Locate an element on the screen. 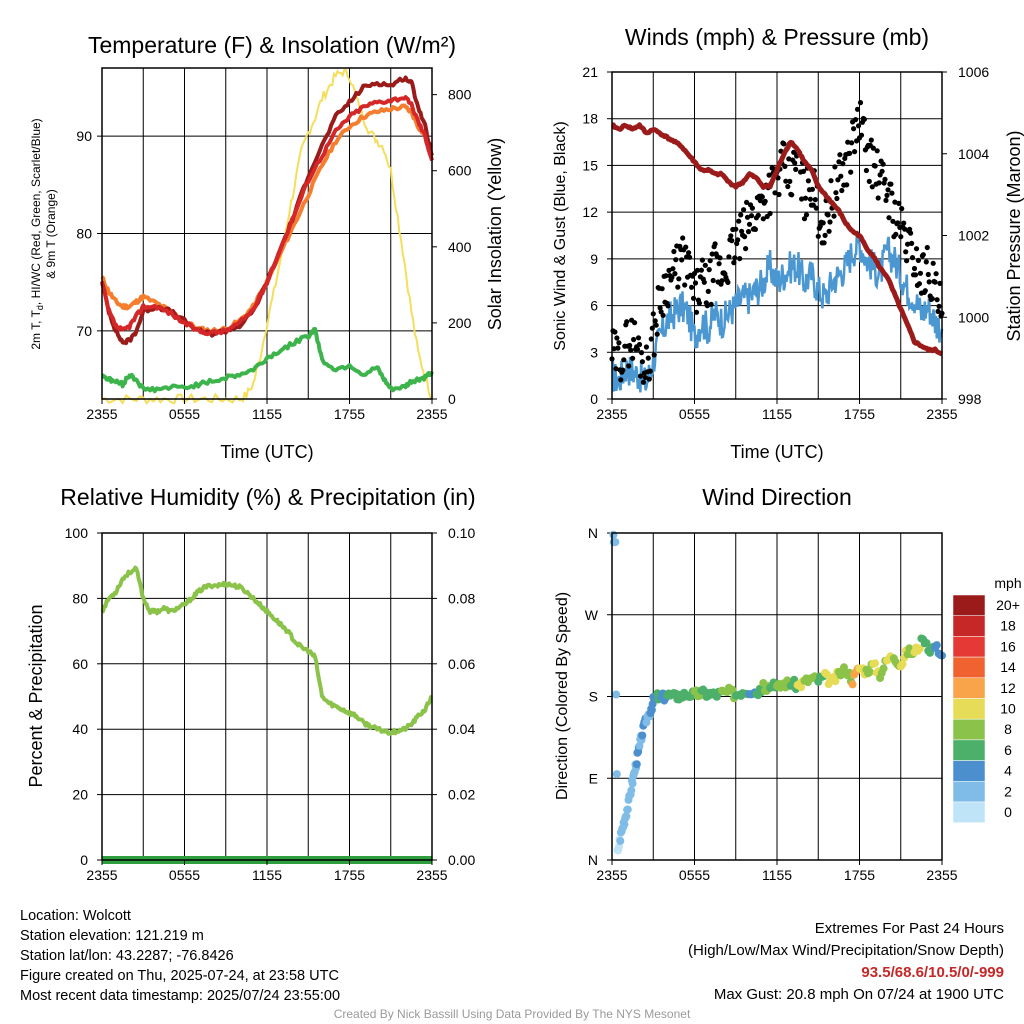  y2-tick-label: 400 is located at coordinates (460, 247).